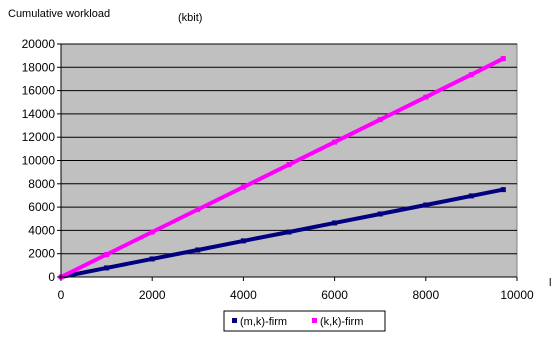 This screenshot has height=359, width=554. Describe the element at coordinates (234, 320) in the screenshot. I see `legend-marker-m-k-firm` at that location.